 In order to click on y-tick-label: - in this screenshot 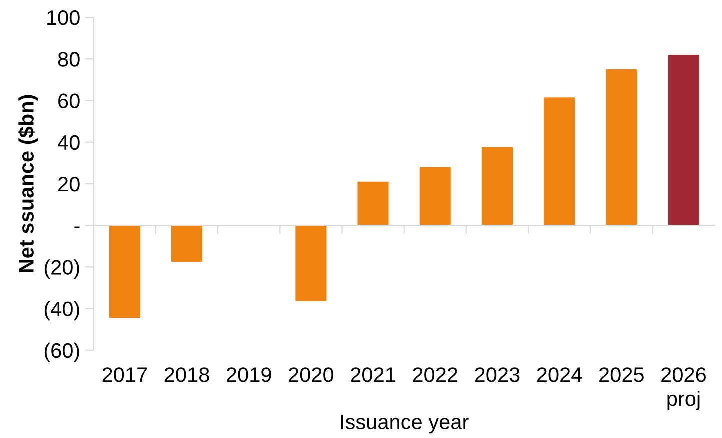, I will do `click(77, 227)`.